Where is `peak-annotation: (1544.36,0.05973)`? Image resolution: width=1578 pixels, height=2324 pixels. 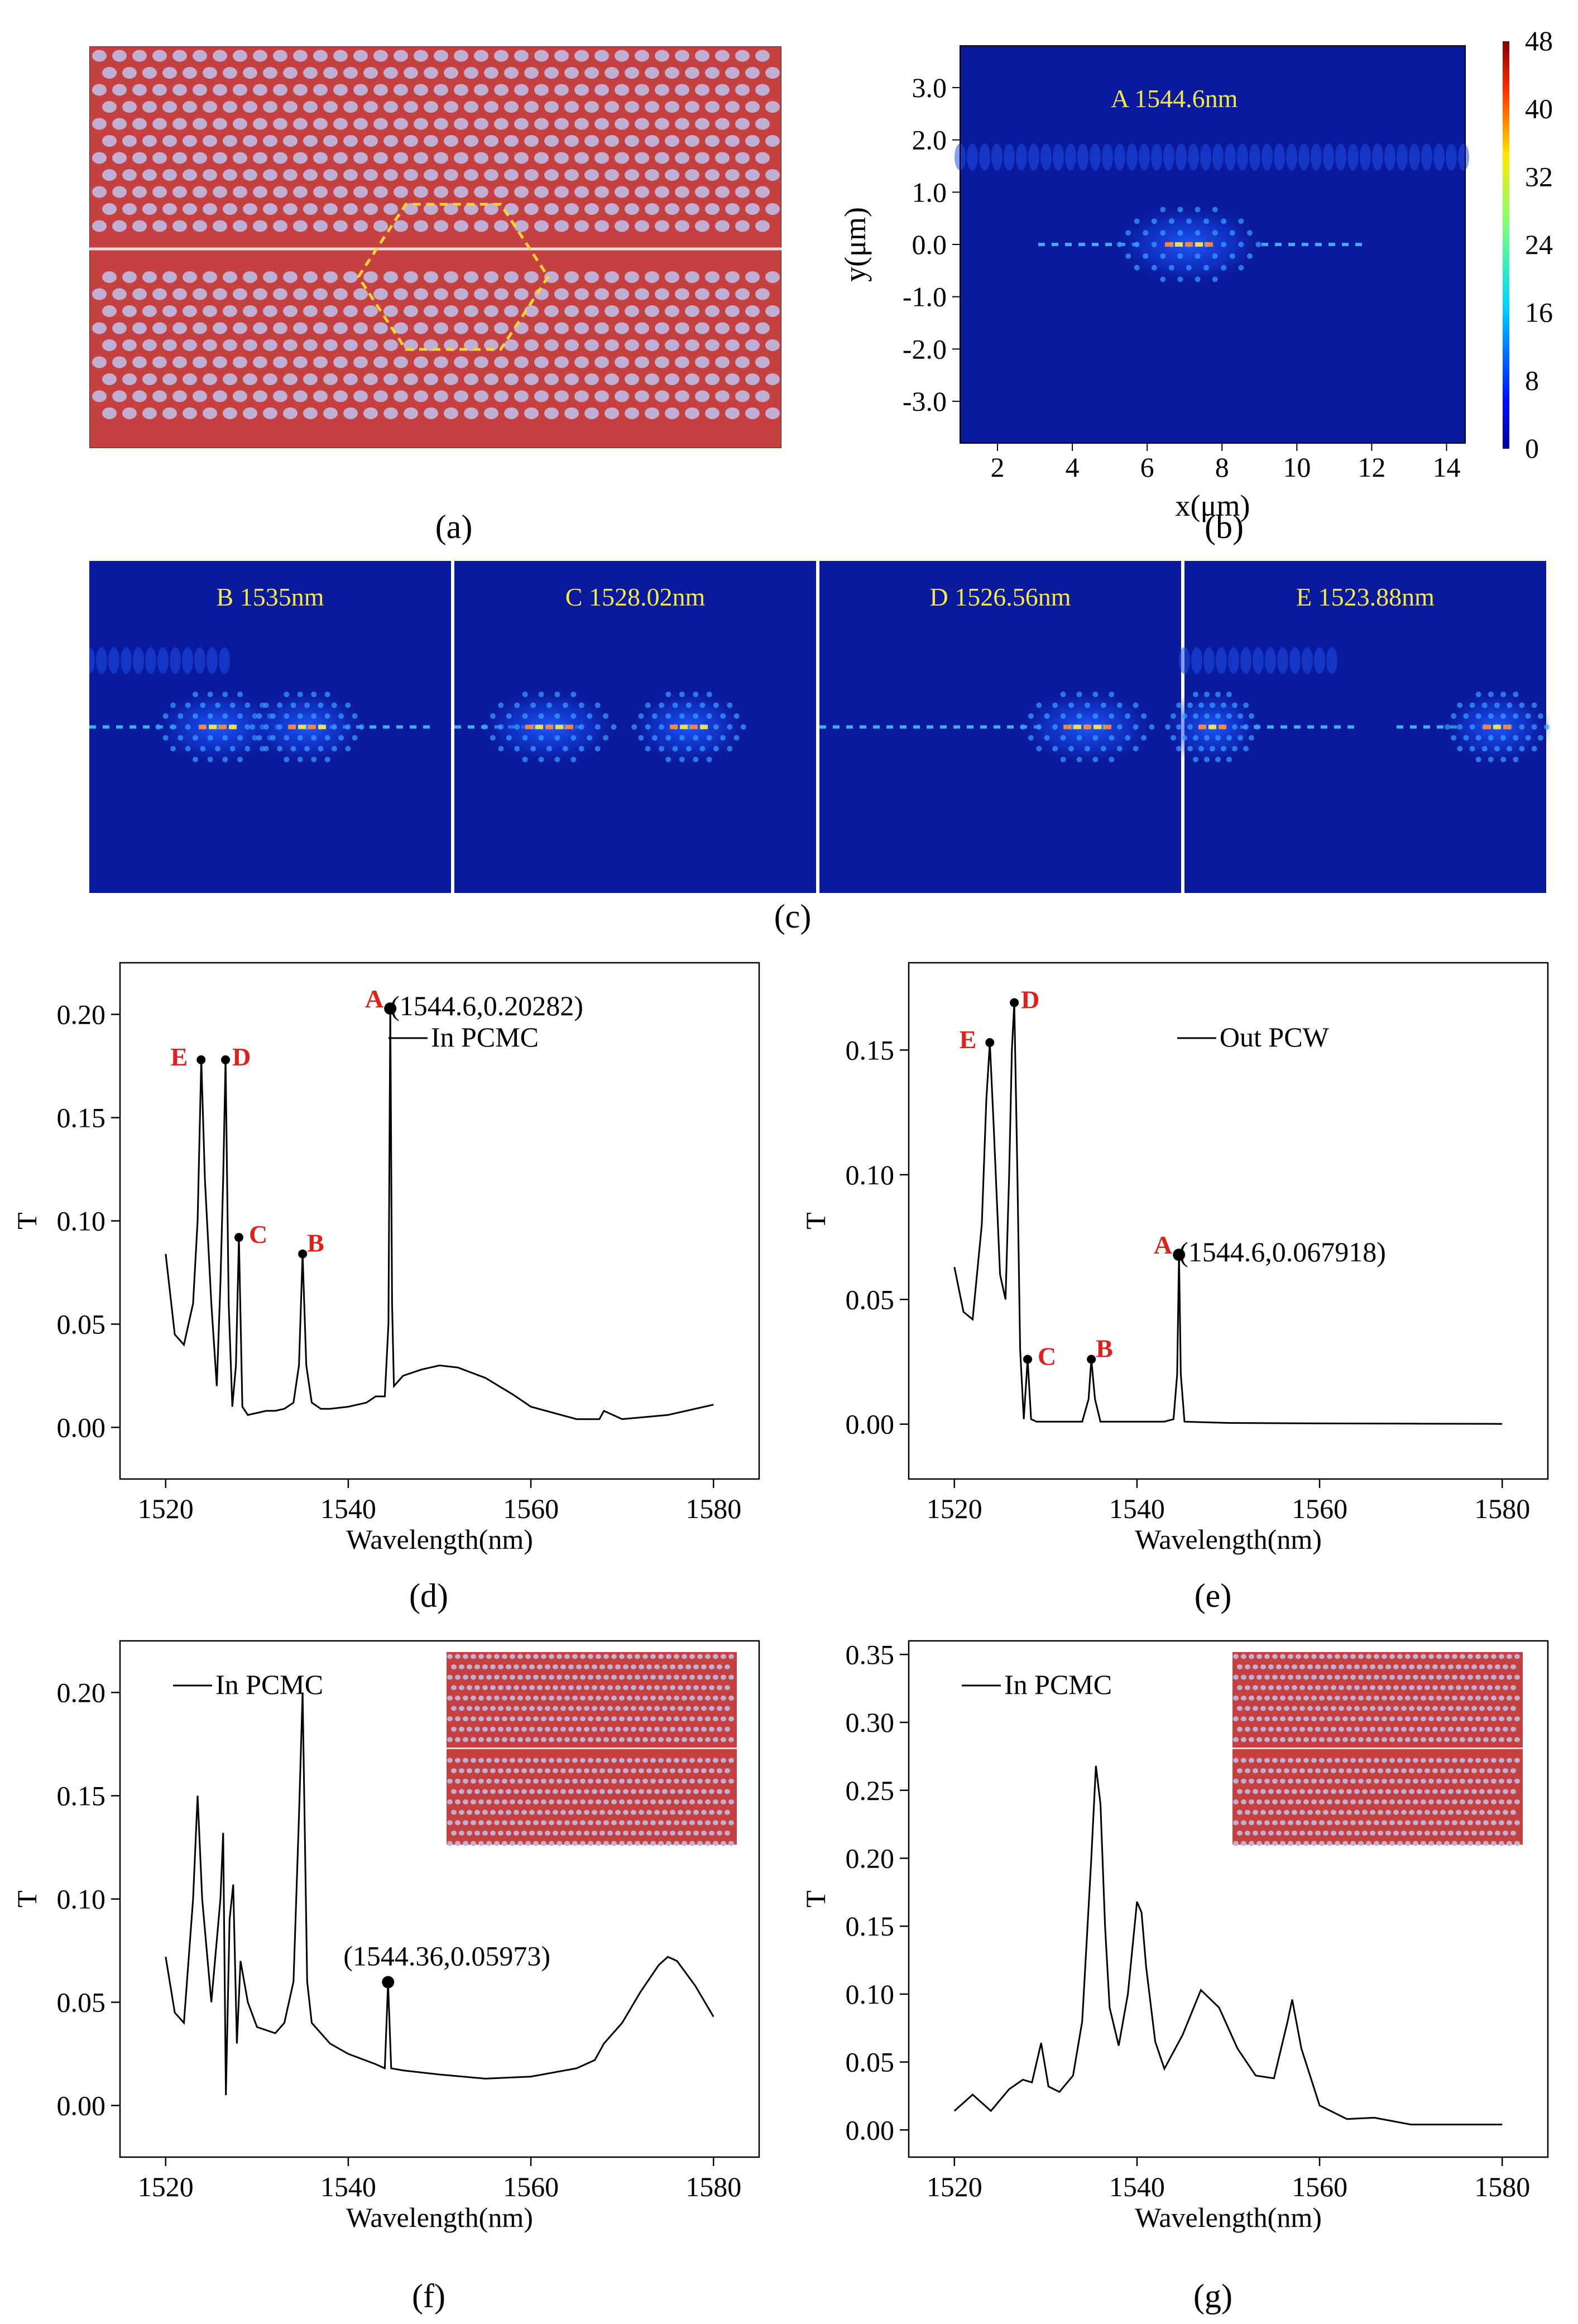
peak-annotation: (1544.36,0.05973) is located at coordinates (446, 1955).